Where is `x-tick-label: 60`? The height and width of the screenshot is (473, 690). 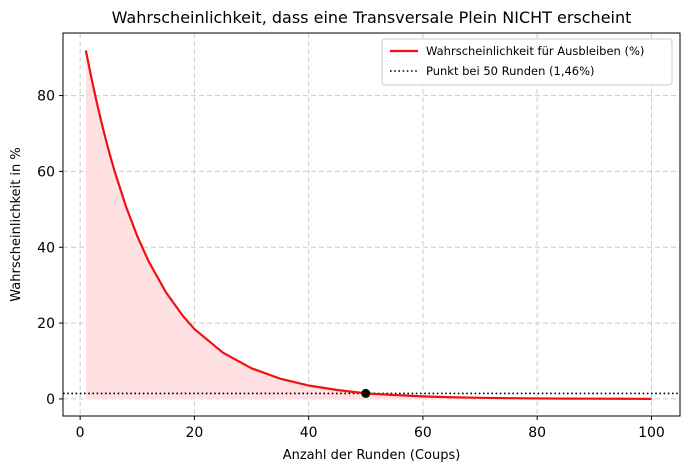
x-tick-label: 60 is located at coordinates (423, 433).